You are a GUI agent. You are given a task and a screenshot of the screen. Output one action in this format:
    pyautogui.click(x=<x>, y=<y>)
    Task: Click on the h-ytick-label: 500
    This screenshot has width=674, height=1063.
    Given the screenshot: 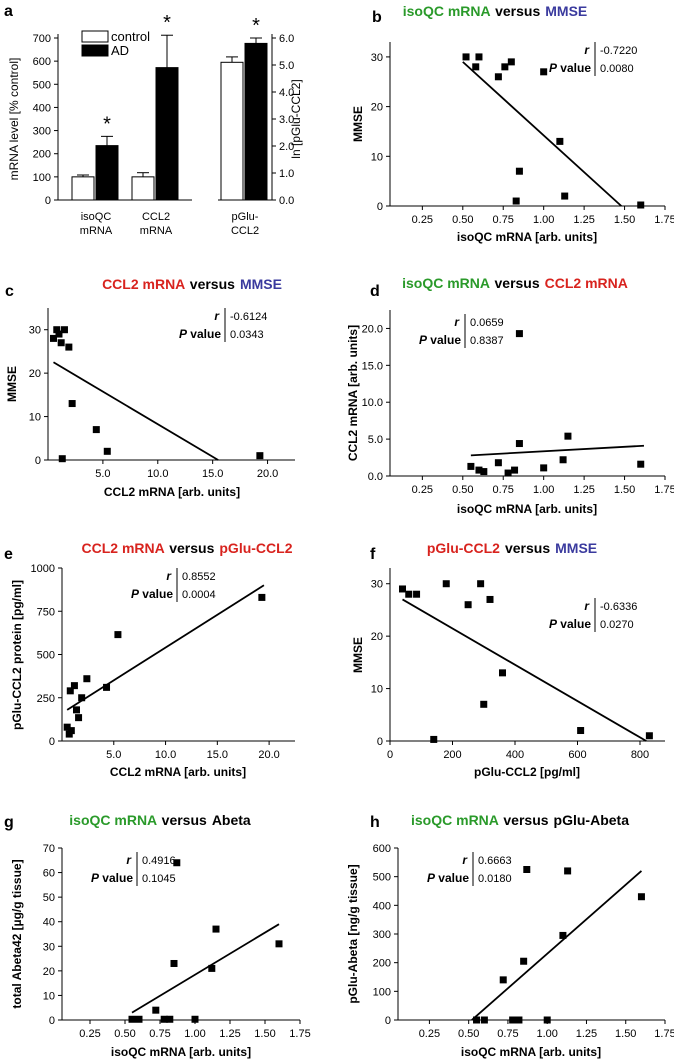 What is the action you would take?
    pyautogui.click(x=382, y=878)
    